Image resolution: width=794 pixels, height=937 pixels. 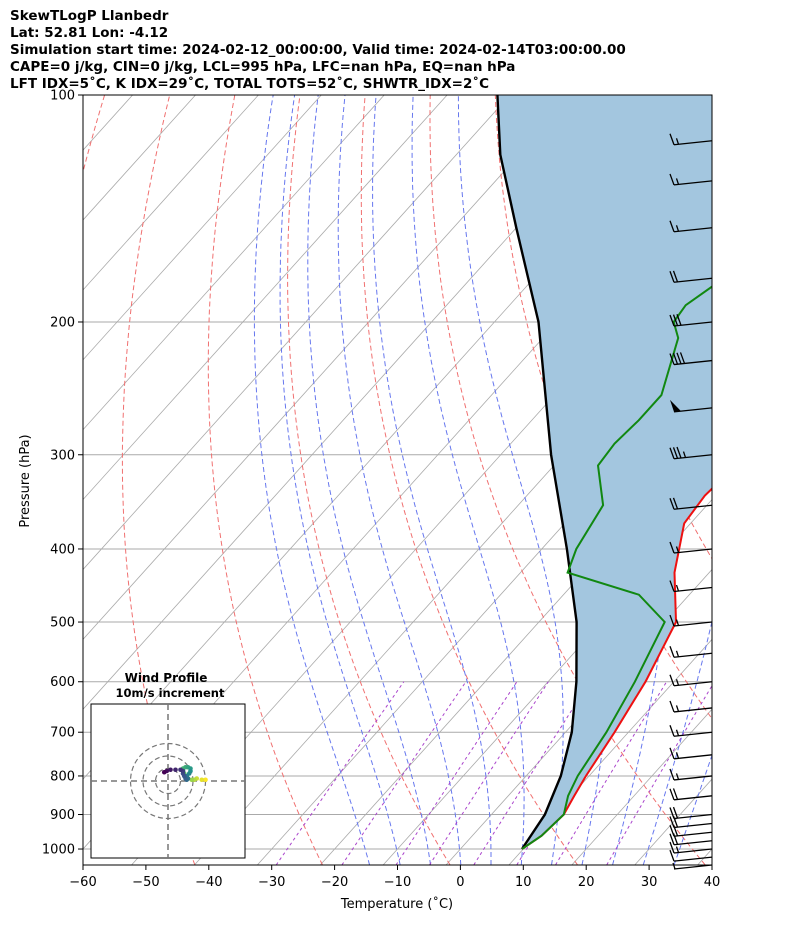 What do you see at coordinates (145, 882) in the screenshot?
I see `x-tick-label: −50` at bounding box center [145, 882].